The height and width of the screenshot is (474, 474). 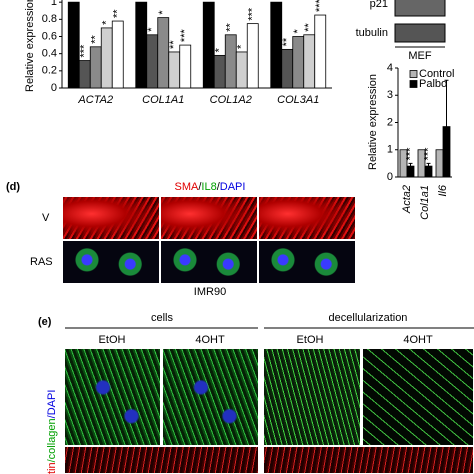 I want to click on legend-label: Palbo, so click(x=433, y=84).